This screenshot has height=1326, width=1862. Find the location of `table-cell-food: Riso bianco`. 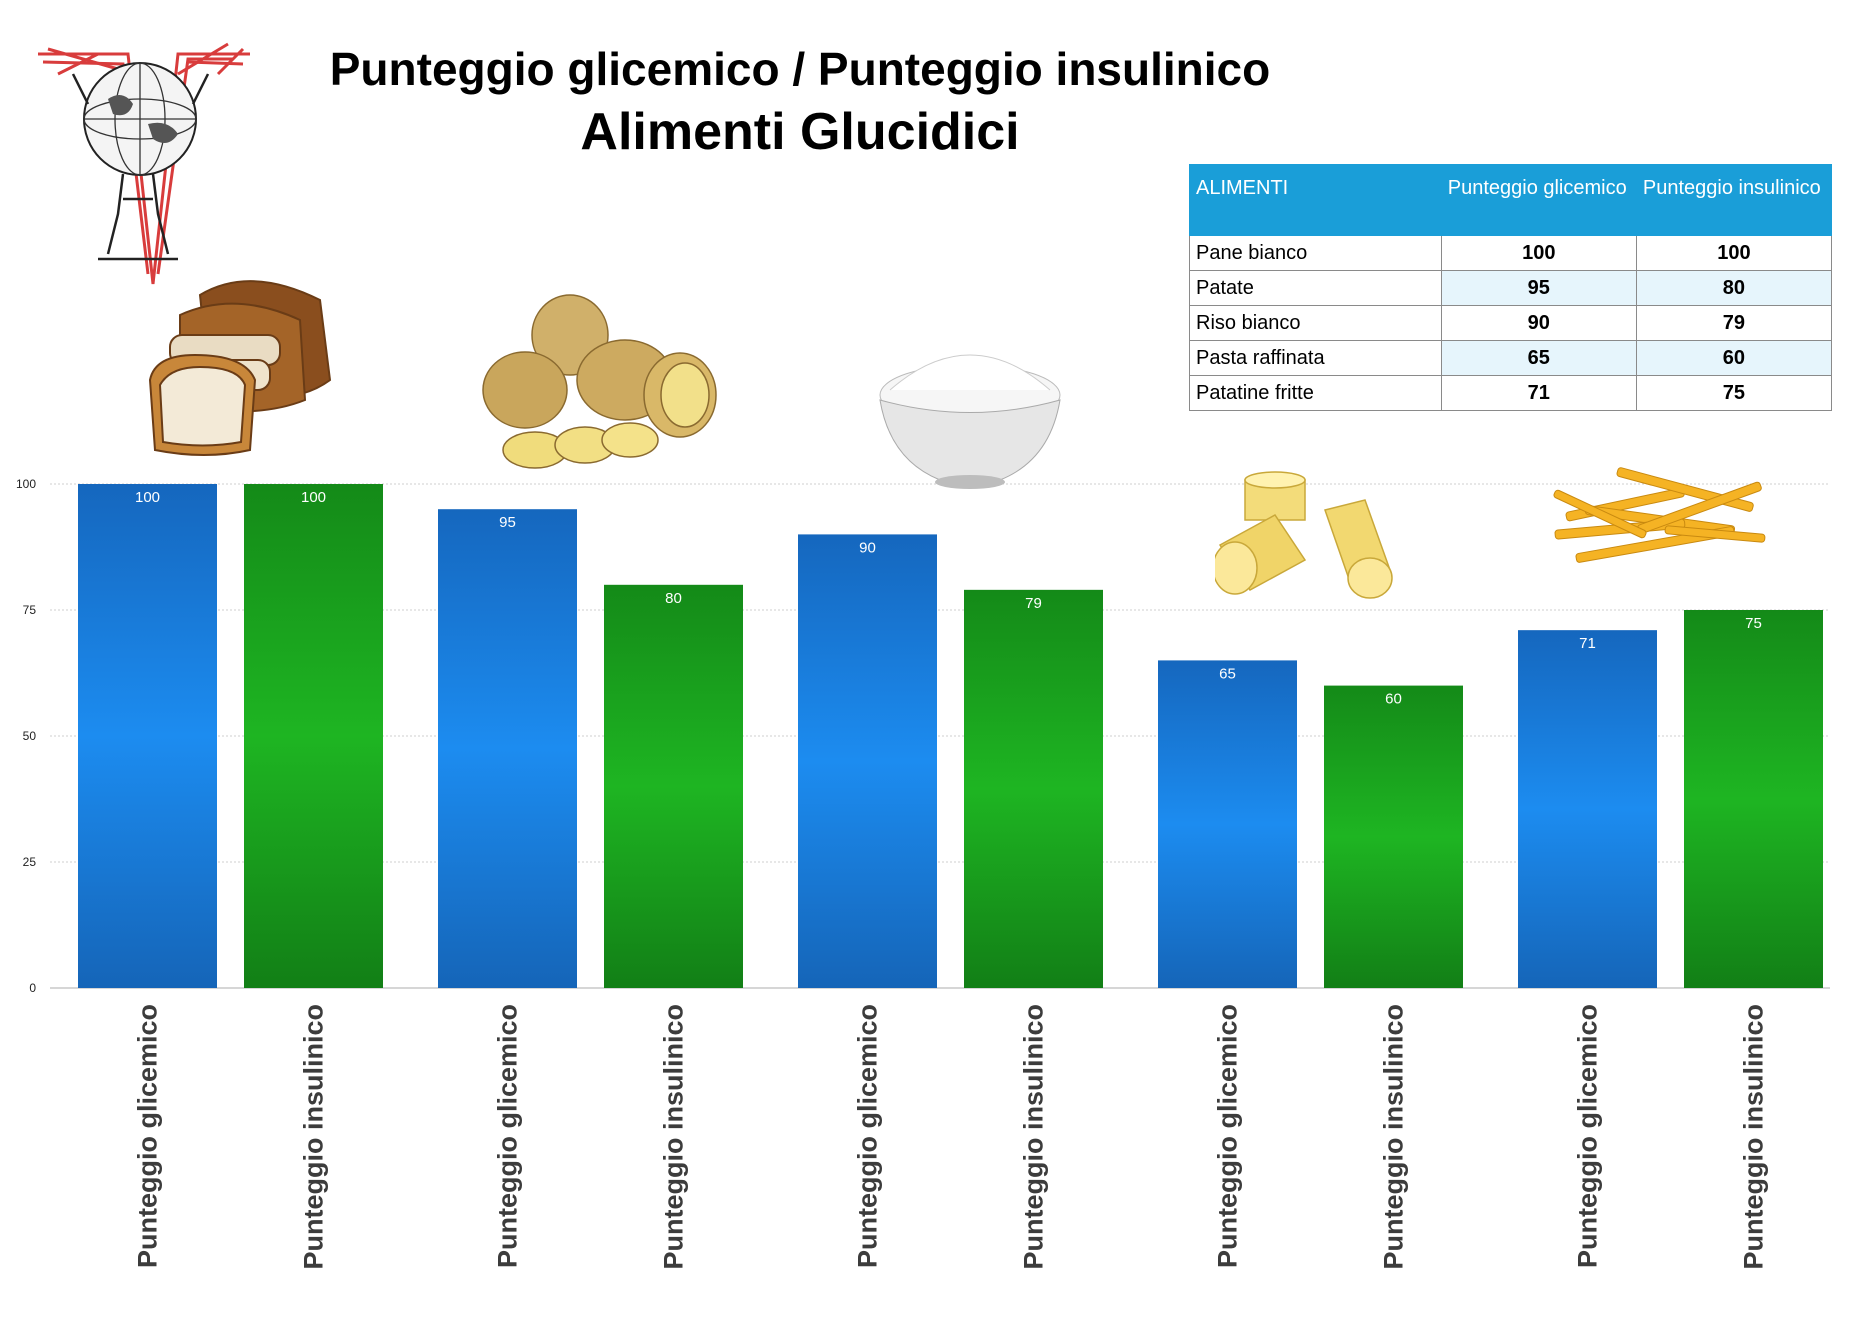

table-cell-food: Riso bianco is located at coordinates (1315, 323).